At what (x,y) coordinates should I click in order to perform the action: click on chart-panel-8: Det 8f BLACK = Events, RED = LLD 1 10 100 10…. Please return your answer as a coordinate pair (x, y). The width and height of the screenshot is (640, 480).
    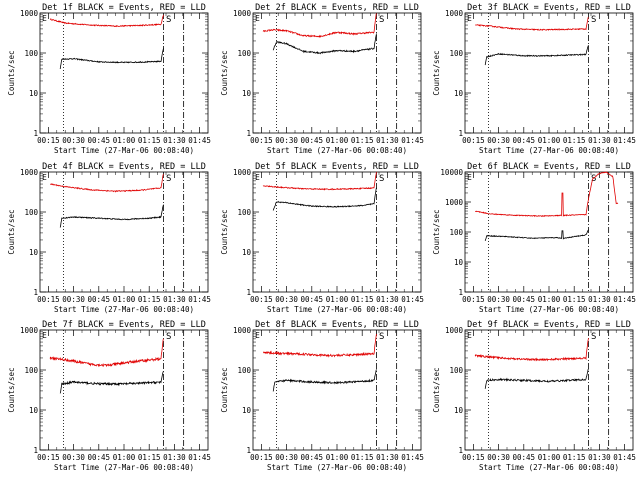
    Looking at the image, I should click on (322, 396).